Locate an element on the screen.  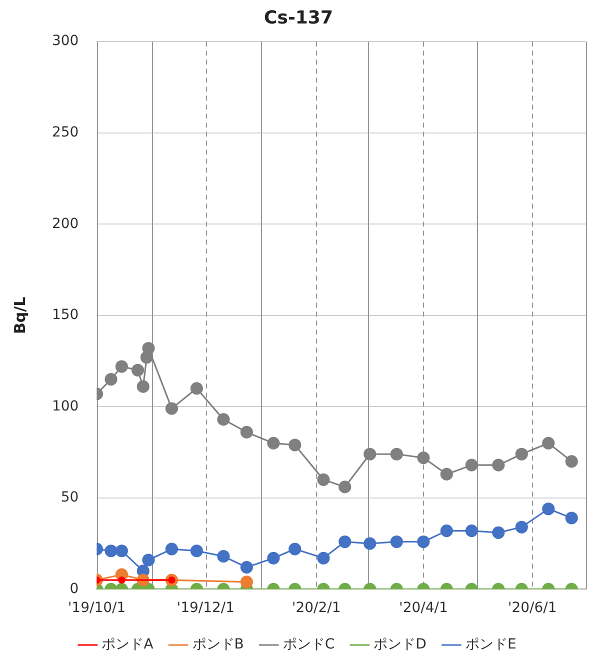
x-tick-label: '20/2/1 is located at coordinates (316, 608).